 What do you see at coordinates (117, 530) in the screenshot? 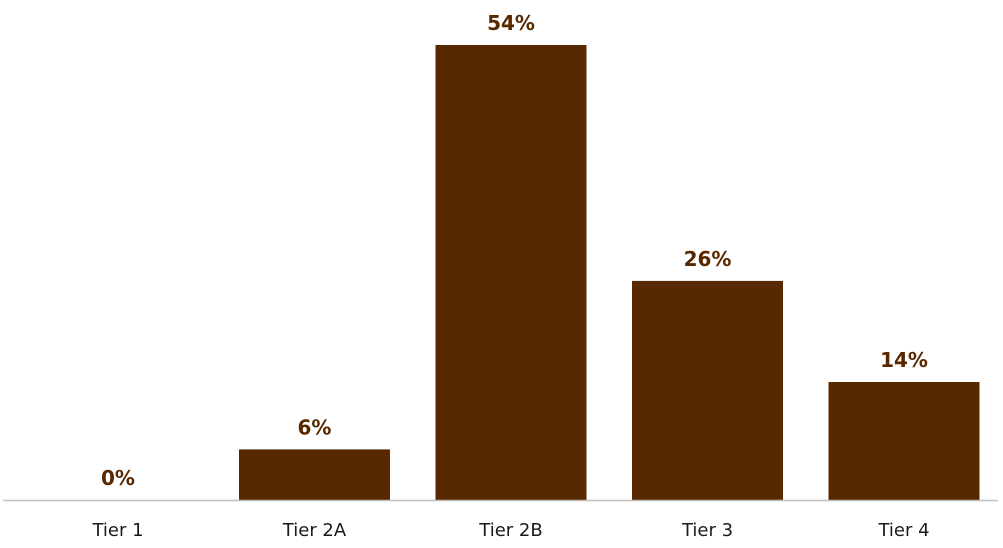
I see `x-tick-label: Tier 1` at bounding box center [117, 530].